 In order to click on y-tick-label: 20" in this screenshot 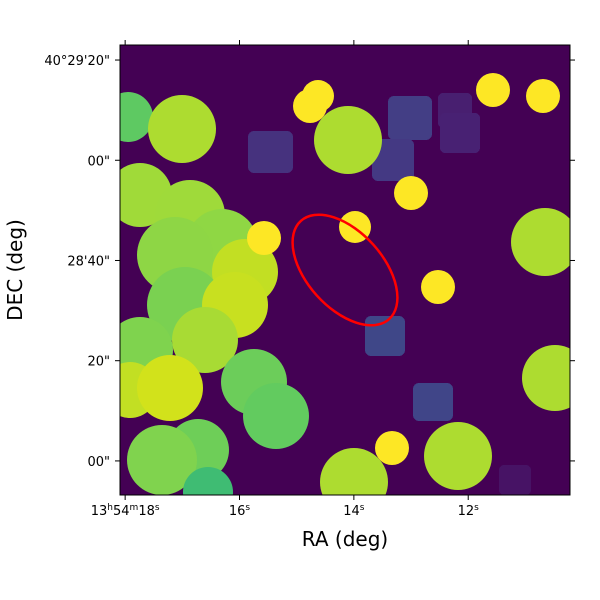, I will do `click(98, 362)`.